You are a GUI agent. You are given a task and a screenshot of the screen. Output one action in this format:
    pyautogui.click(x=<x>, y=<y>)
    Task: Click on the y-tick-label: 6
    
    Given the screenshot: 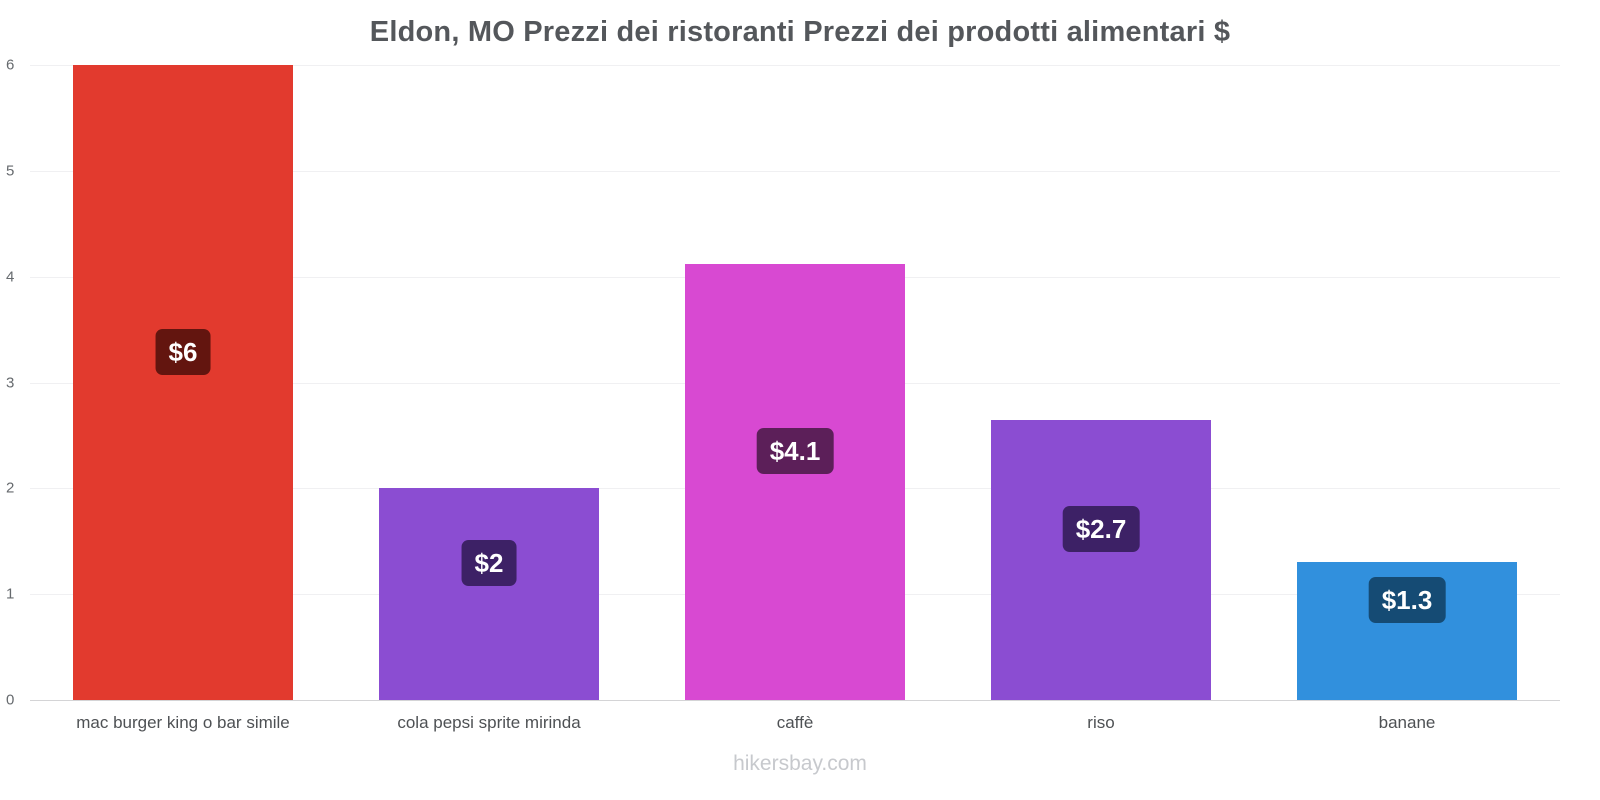 What is the action you would take?
    pyautogui.click(x=10, y=65)
    